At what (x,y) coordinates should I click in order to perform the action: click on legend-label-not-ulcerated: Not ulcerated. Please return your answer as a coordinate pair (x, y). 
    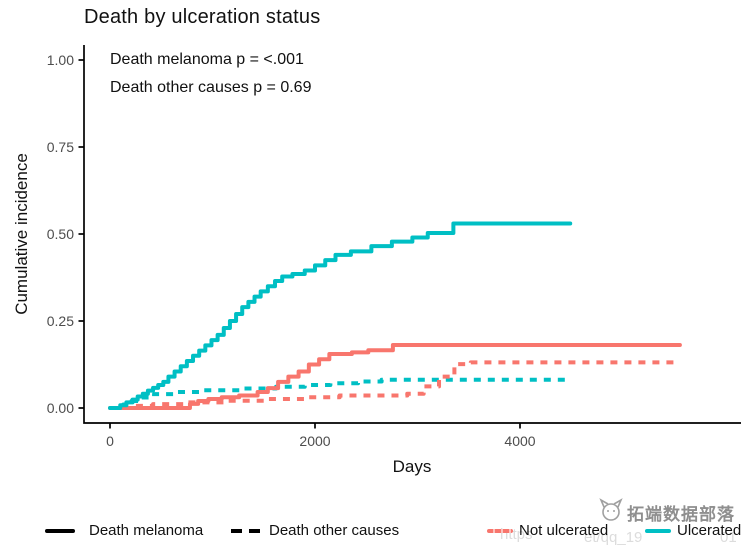
    Looking at the image, I should click on (564, 530).